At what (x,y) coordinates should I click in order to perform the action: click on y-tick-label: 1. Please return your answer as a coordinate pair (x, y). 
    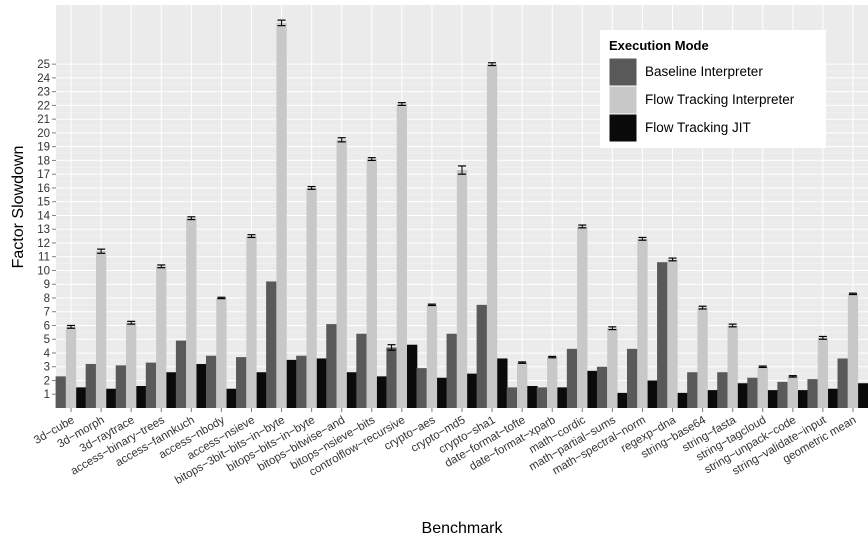
    Looking at the image, I should click on (47, 395).